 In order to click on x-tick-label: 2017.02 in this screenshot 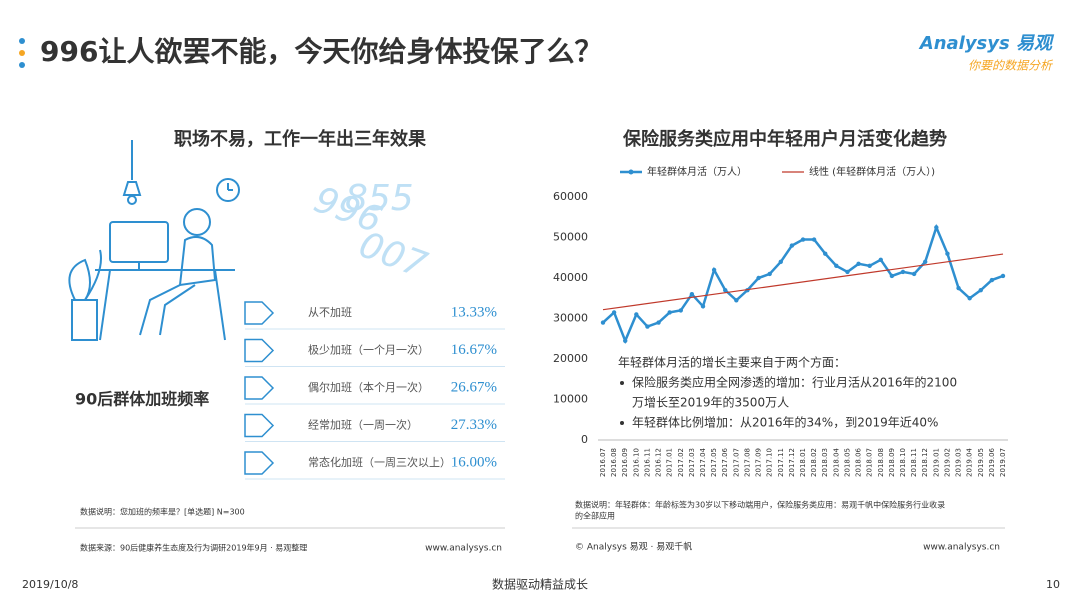, I will do `click(681, 462)`.